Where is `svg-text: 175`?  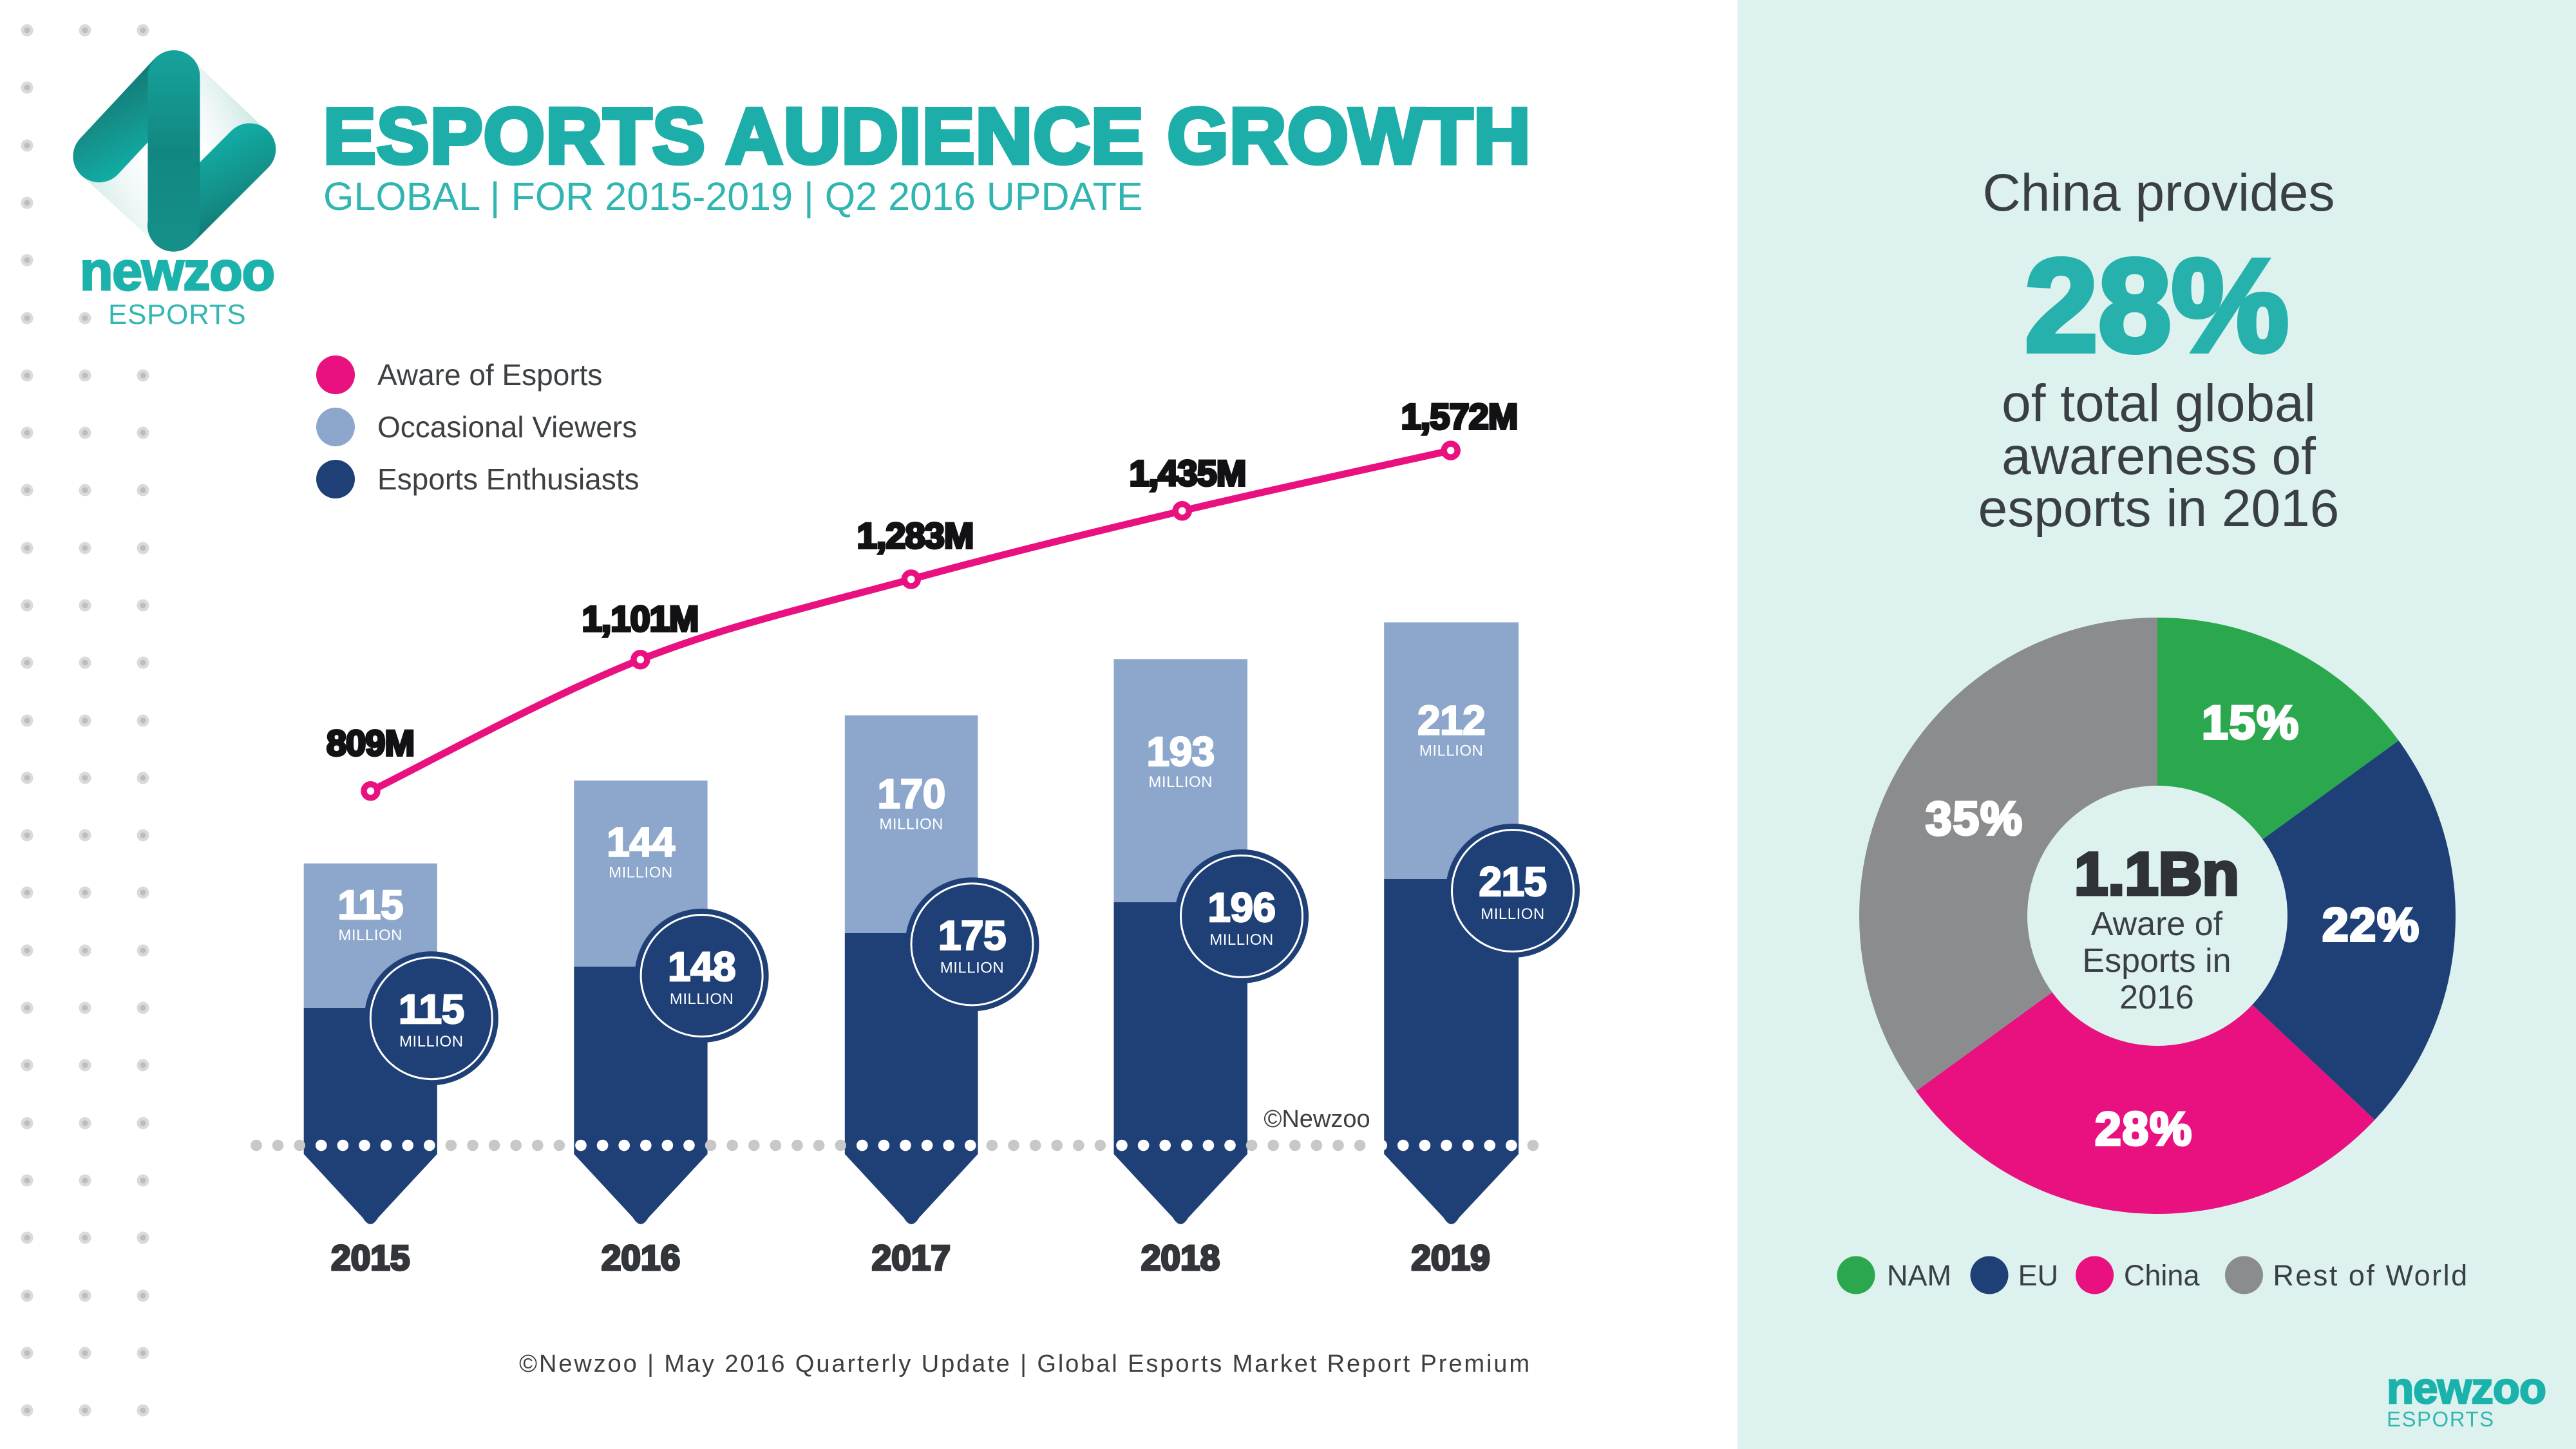
svg-text: 175 is located at coordinates (972, 935).